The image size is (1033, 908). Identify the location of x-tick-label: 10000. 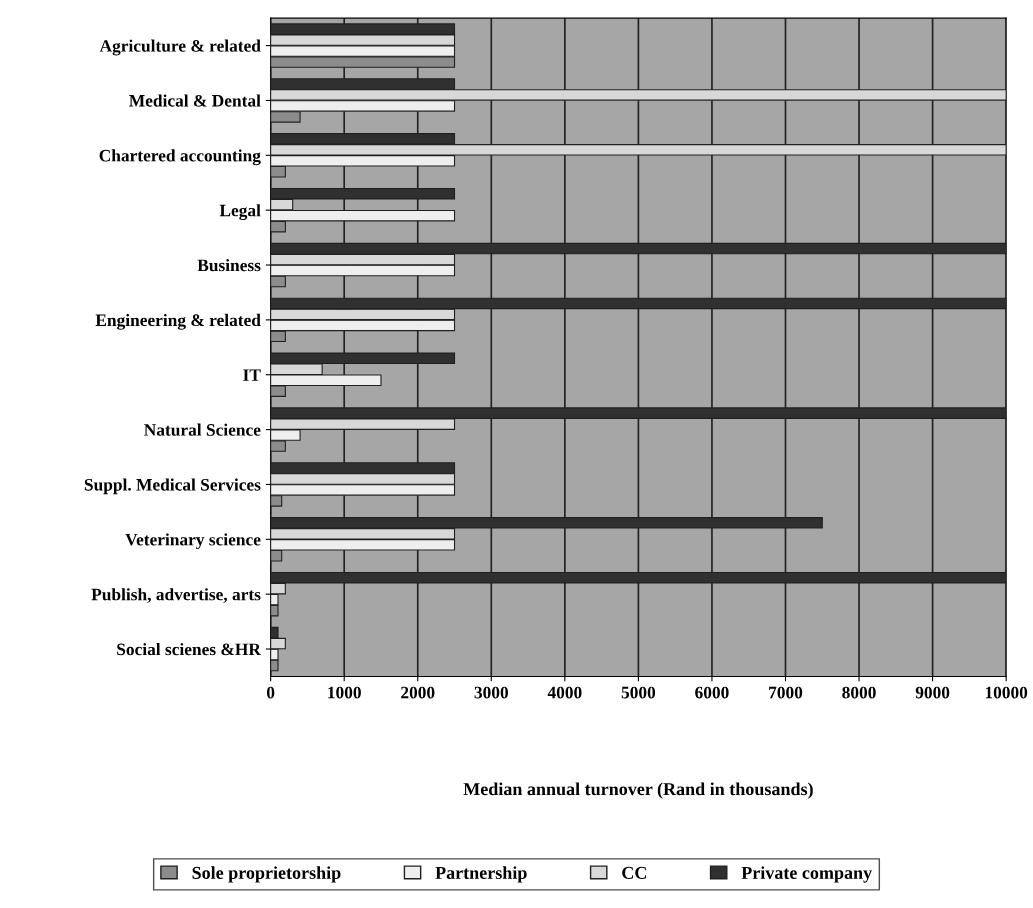
(1006, 692).